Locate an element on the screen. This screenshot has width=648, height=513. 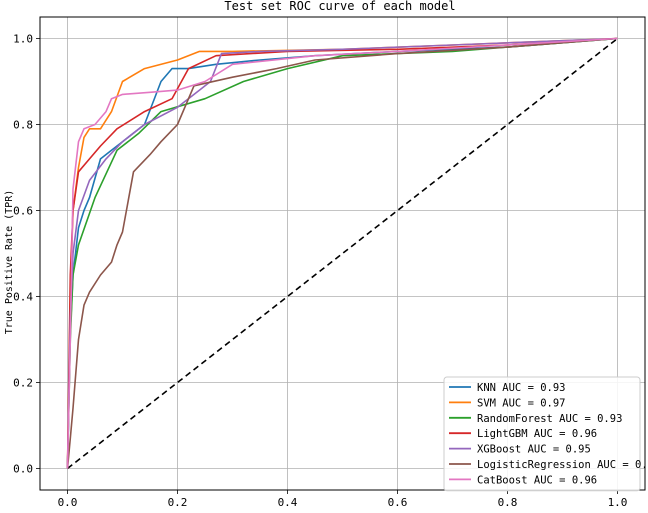
legend-entry-label: SVM AUC = 0.97 is located at coordinates (521, 403).